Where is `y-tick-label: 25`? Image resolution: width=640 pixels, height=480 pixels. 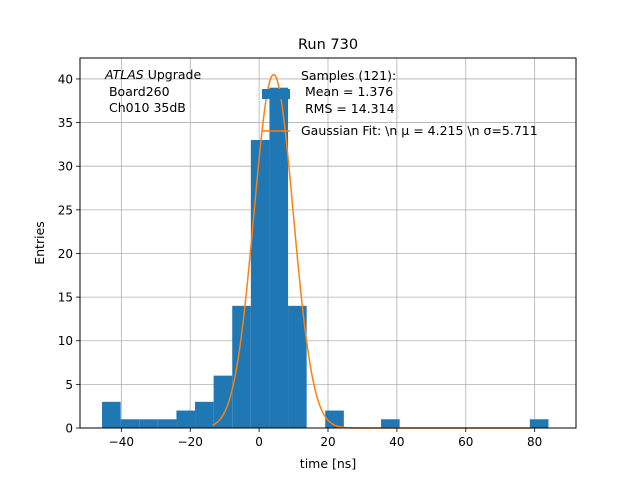
y-tick-label: 25 is located at coordinates (65, 210).